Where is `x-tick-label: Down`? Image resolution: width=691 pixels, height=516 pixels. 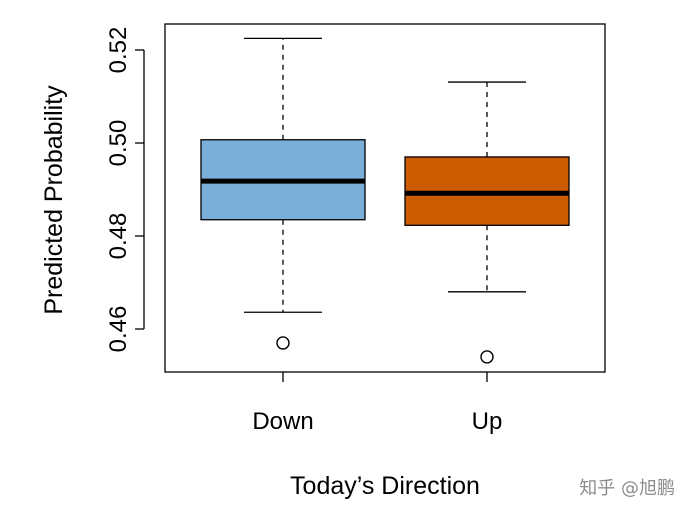
x-tick-label: Down is located at coordinates (282, 421).